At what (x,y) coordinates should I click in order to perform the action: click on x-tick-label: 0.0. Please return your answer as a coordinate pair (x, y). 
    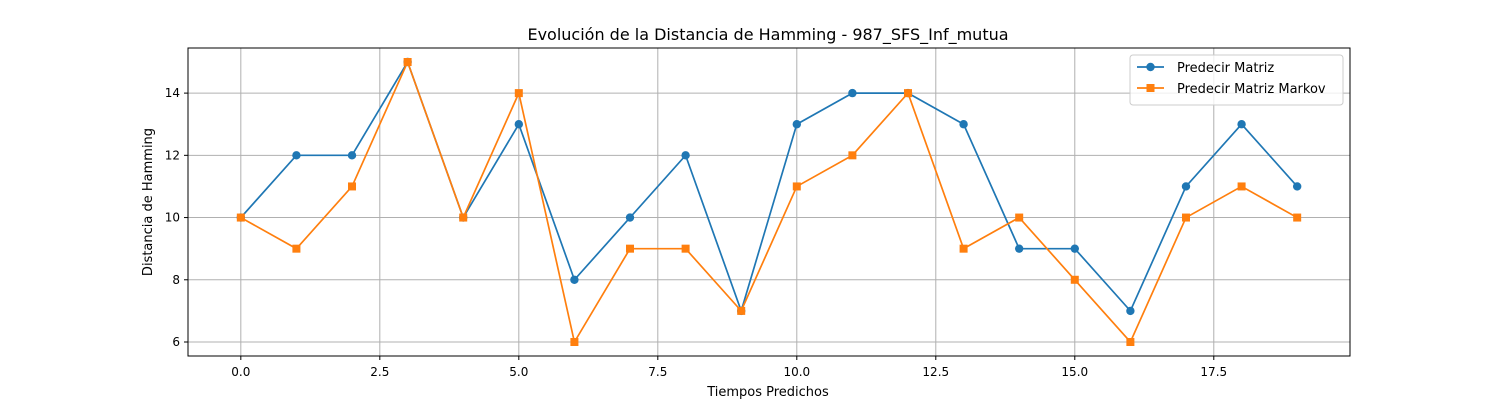
    Looking at the image, I should click on (240, 372).